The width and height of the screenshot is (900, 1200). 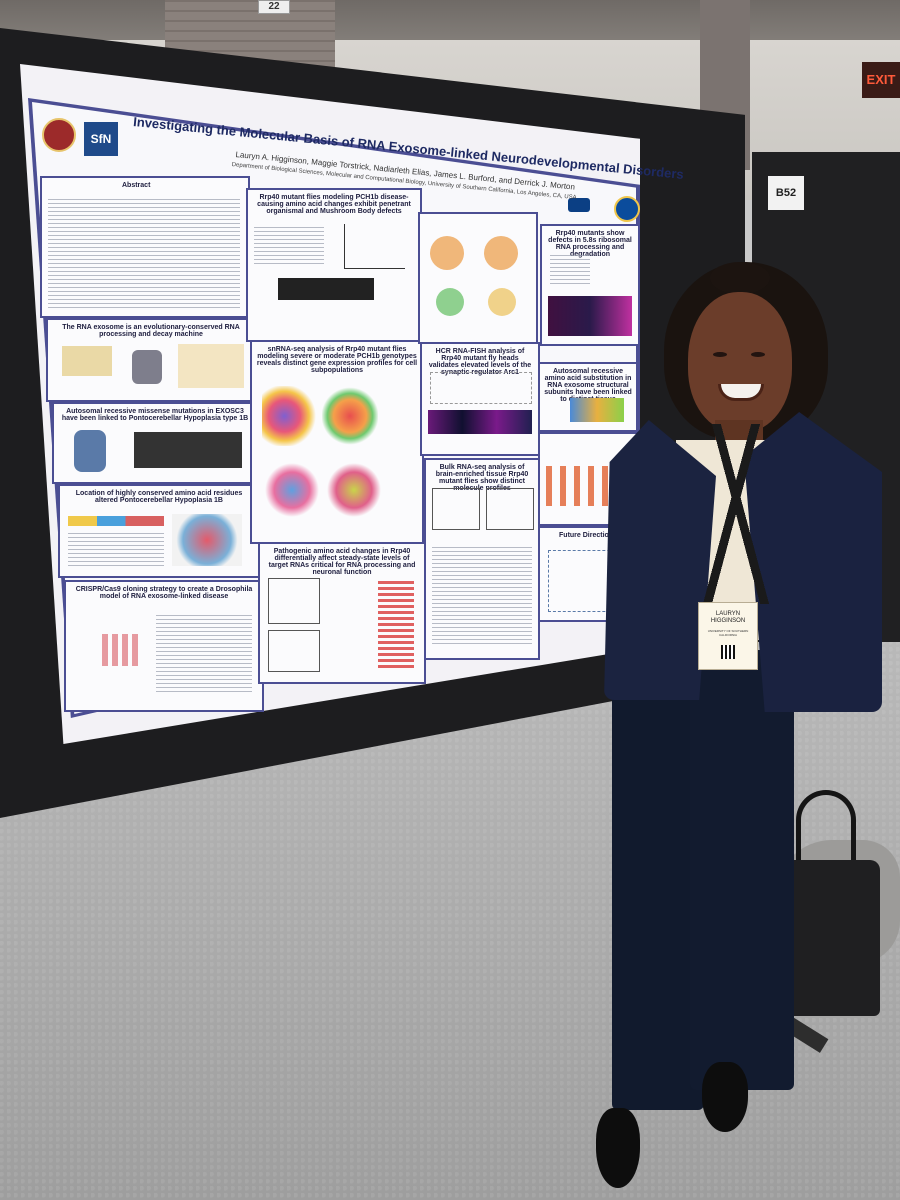 What do you see at coordinates (481, 388) in the screenshot?
I see `volcano-plots` at bounding box center [481, 388].